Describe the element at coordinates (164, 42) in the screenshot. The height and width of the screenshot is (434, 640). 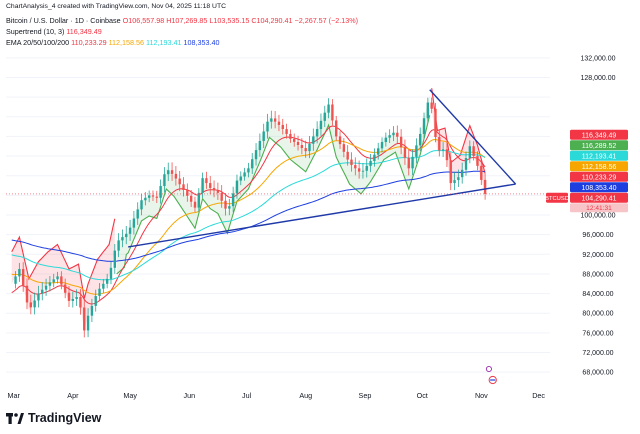
I see `ema100-value: 112,193.41` at that location.